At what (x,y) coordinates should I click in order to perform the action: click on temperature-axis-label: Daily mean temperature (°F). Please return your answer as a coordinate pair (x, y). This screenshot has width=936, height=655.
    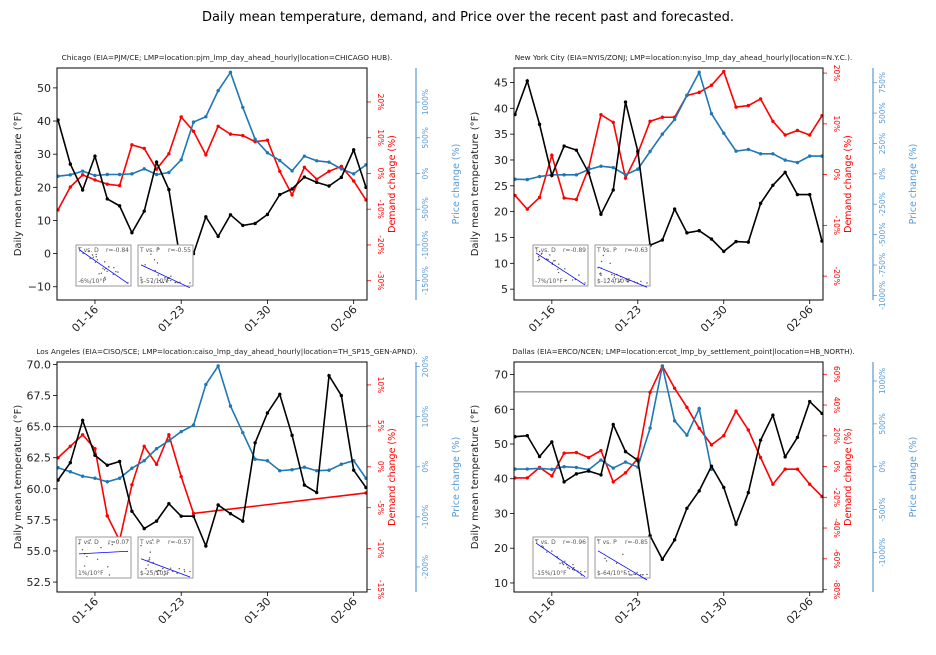
    Looking at the image, I should click on (18, 184).